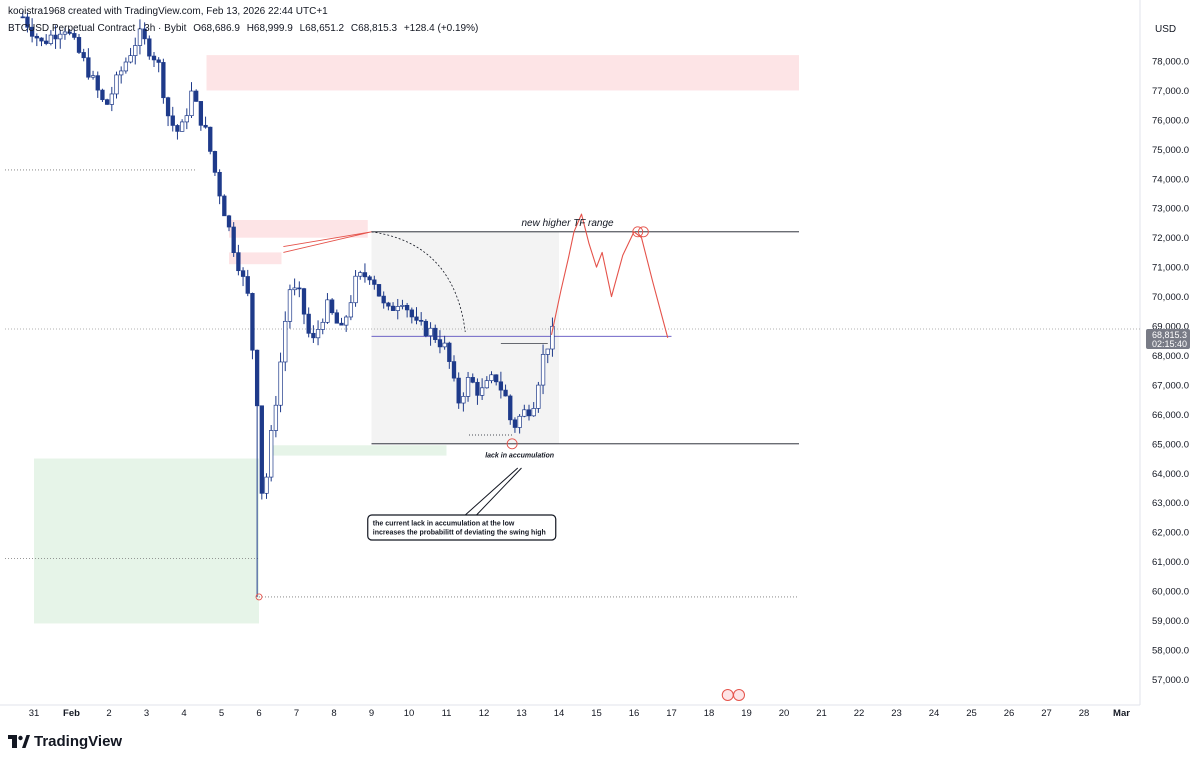 This screenshot has width=1200, height=761. What do you see at coordinates (296, 713) in the screenshot?
I see `time-tick-label: 7` at bounding box center [296, 713].